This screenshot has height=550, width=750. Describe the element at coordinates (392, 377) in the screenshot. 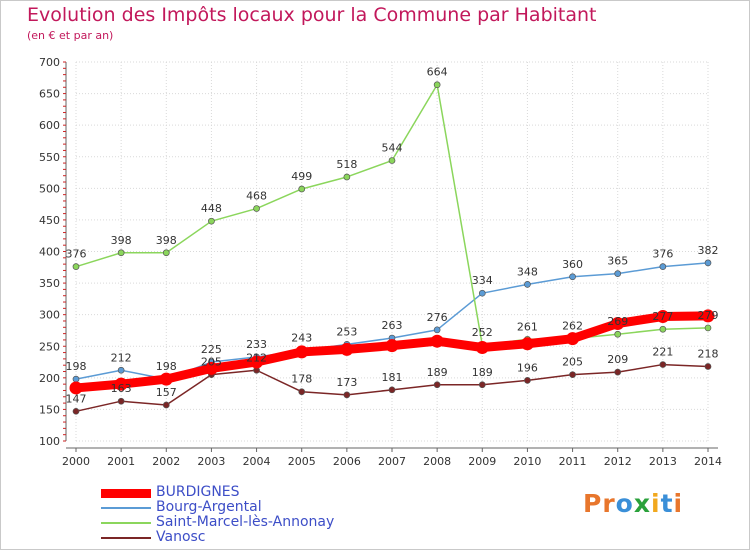

I see `data-label: 181` at that location.